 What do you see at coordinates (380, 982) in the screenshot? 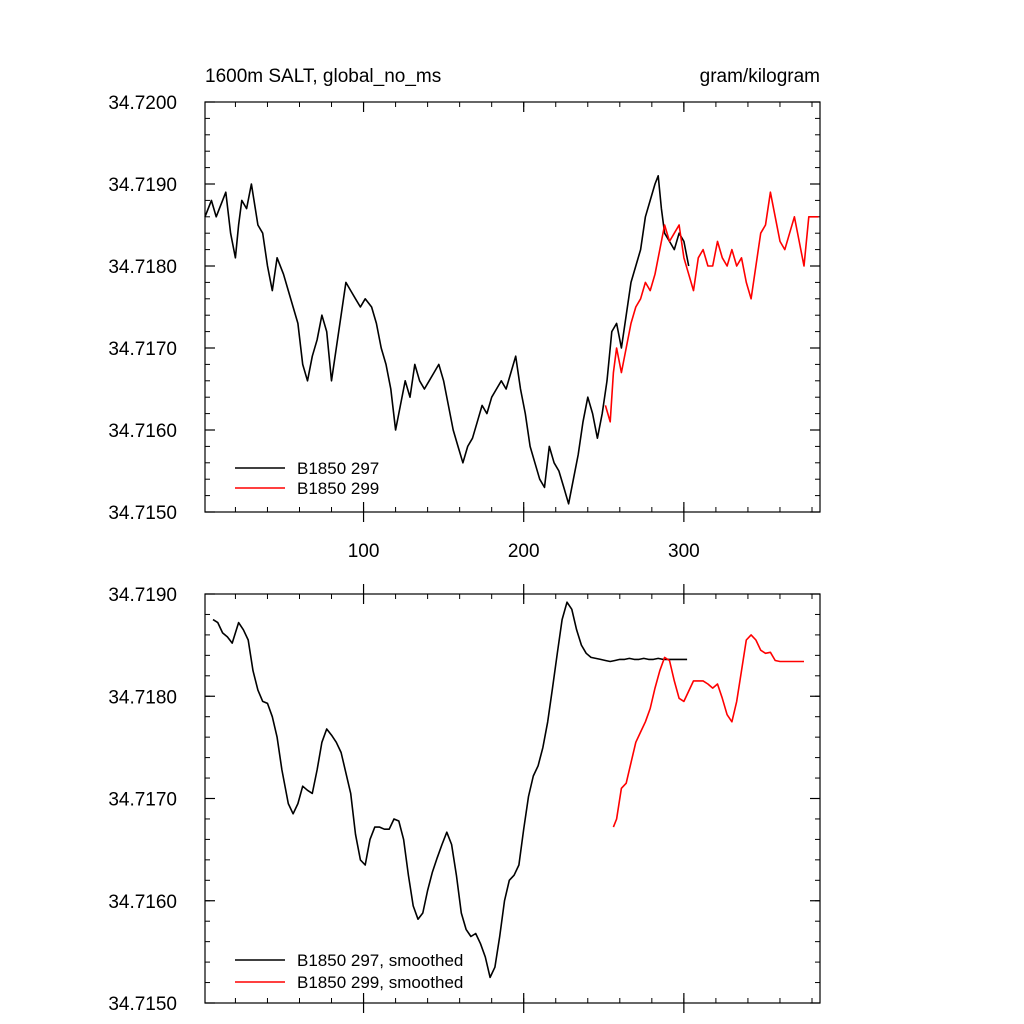
I see `legend-label: B1850 299, smoothed` at bounding box center [380, 982].